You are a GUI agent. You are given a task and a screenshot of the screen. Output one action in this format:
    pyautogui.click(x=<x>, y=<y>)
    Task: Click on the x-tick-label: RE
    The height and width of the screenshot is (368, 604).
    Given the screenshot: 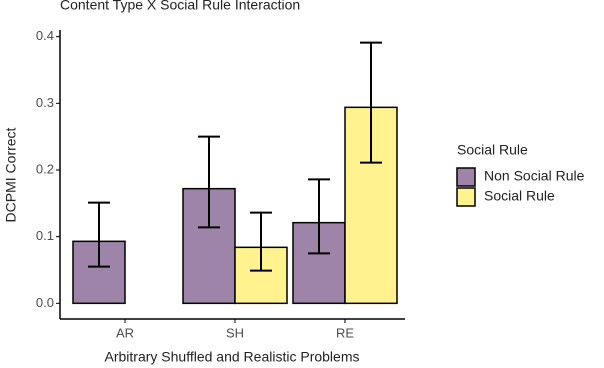 What is the action you would take?
    pyautogui.click(x=345, y=332)
    